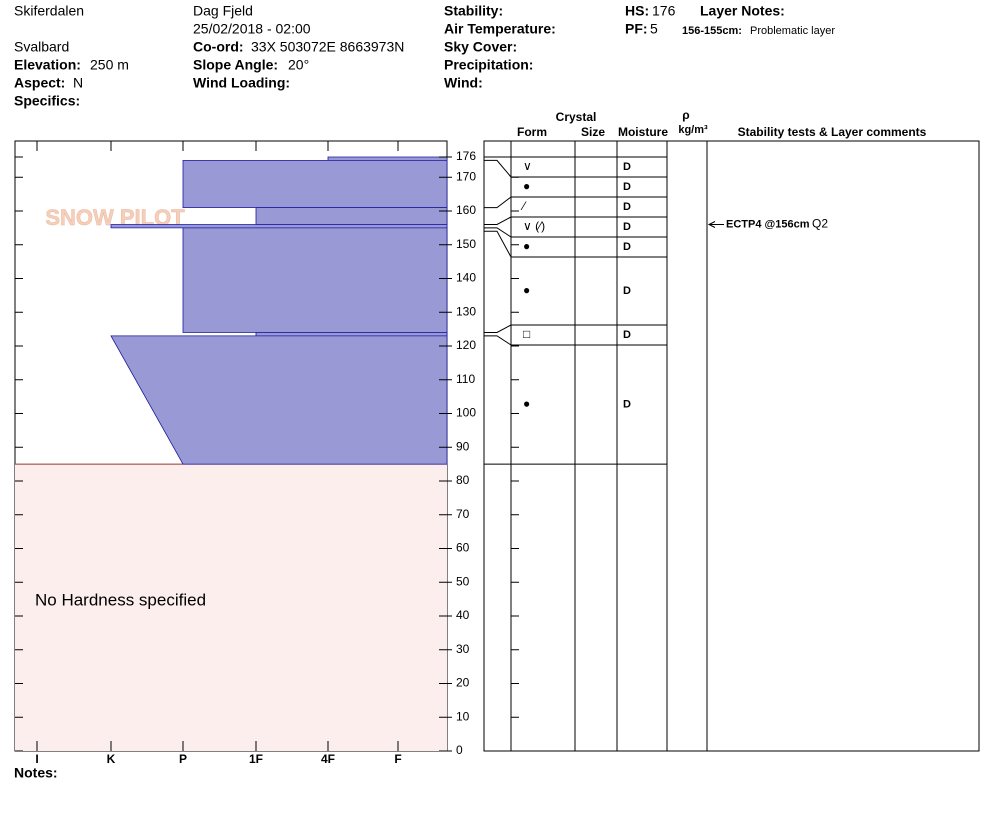 The image size is (994, 840). Describe the element at coordinates (463, 615) in the screenshot. I see `y-tick-label: 40` at that location.